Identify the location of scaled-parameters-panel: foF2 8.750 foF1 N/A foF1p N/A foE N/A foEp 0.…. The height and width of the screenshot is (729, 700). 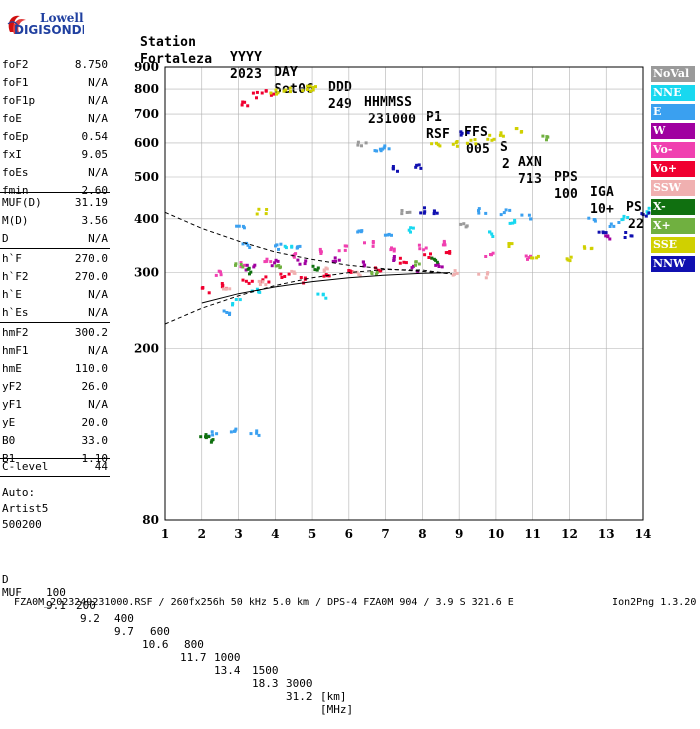
(56, 293).